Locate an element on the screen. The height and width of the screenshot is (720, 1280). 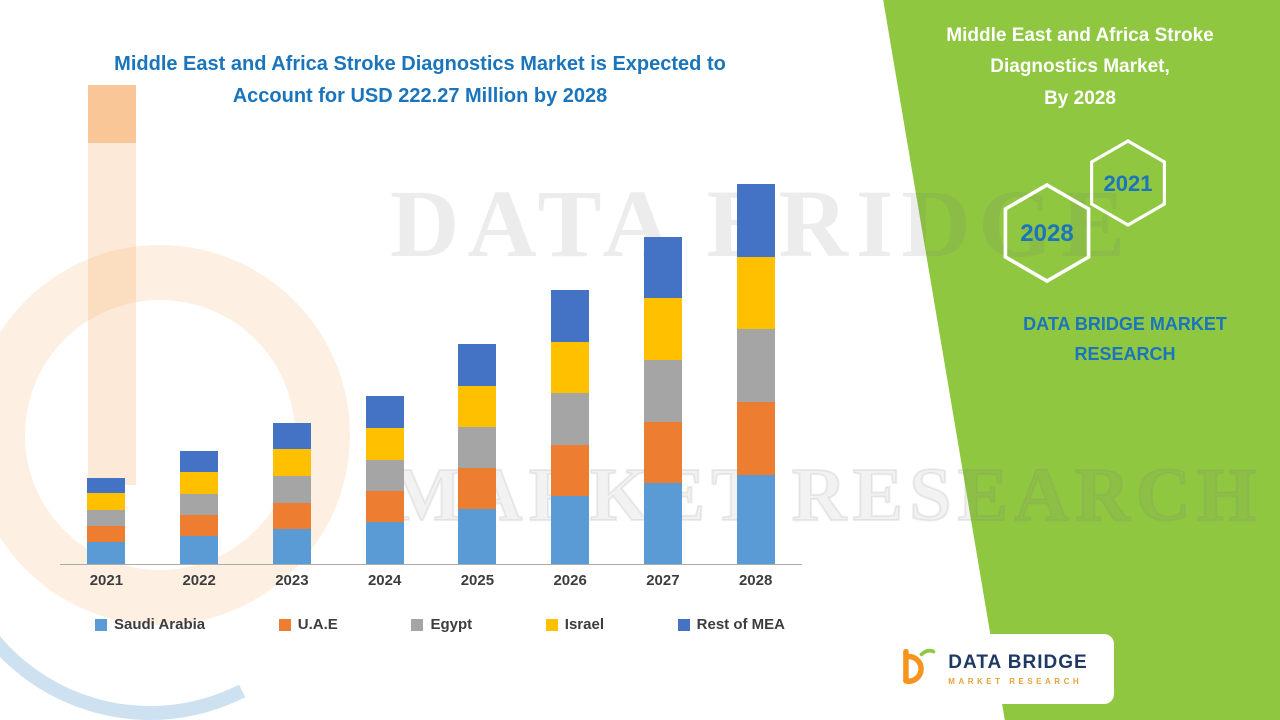
legend-label: Rest of MEA is located at coordinates (740, 624).